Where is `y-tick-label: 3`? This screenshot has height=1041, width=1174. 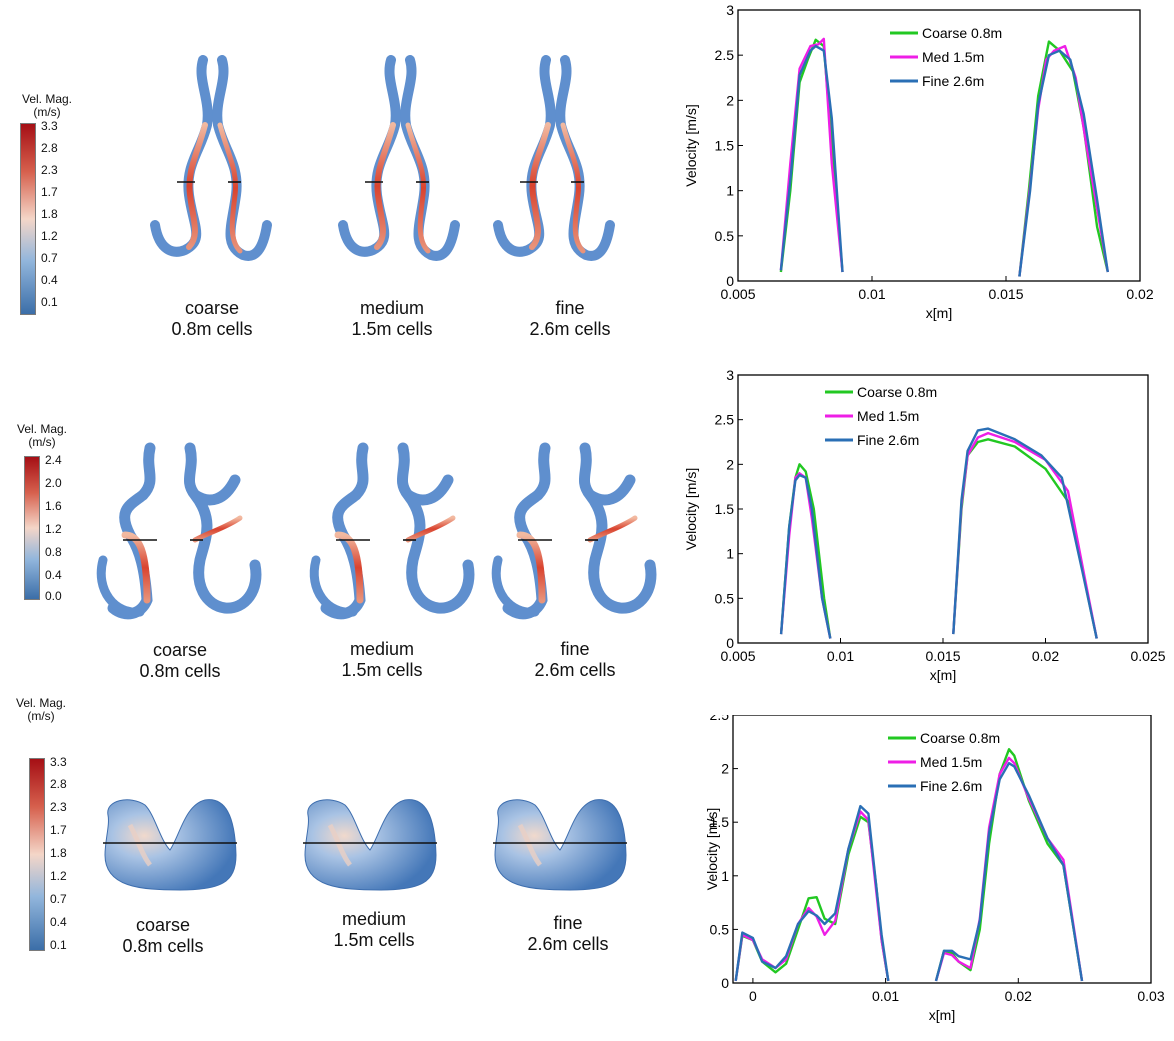
y-tick-label: 3 is located at coordinates (730, 10).